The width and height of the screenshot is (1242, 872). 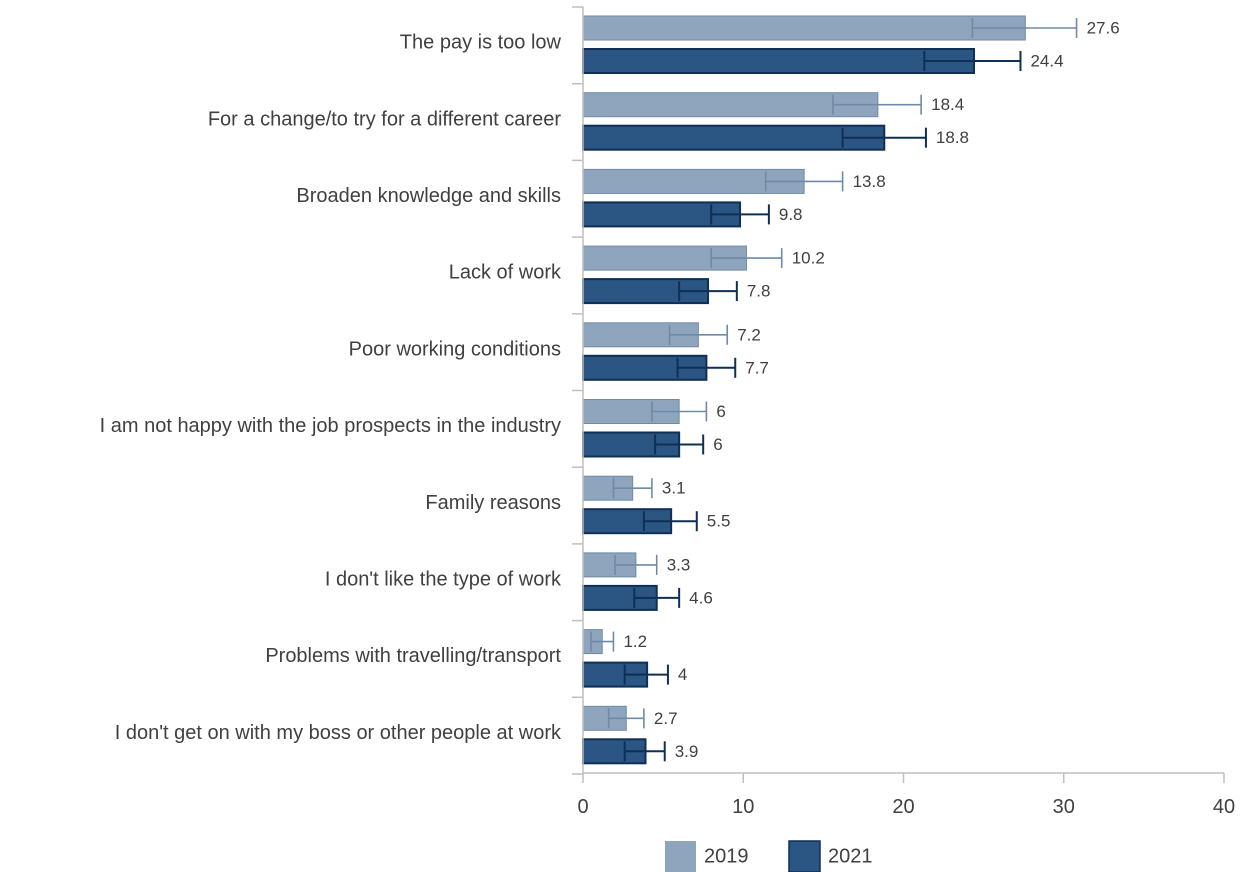 What do you see at coordinates (719, 521) in the screenshot?
I see `value-label: 5.5` at bounding box center [719, 521].